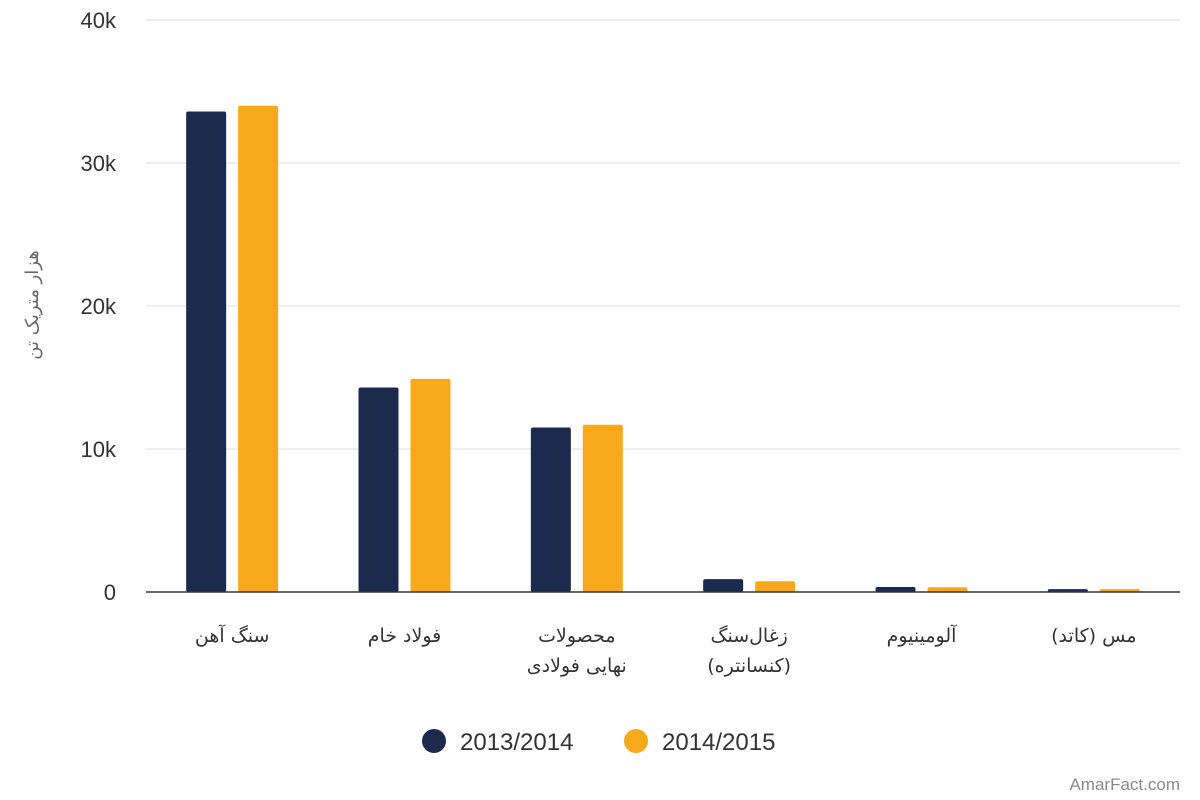 This screenshot has height=800, width=1200. Describe the element at coordinates (1124, 784) in the screenshot. I see `watermark: AmarFact.com` at that location.